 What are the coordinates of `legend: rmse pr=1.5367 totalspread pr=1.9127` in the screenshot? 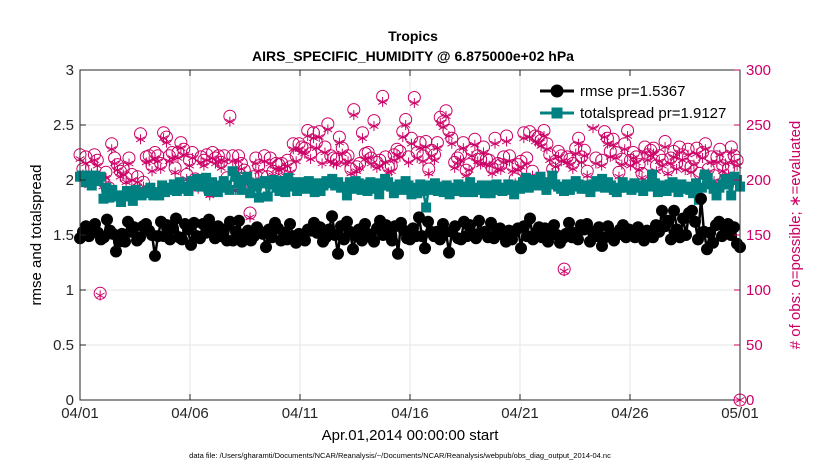 It's located at (635, 100).